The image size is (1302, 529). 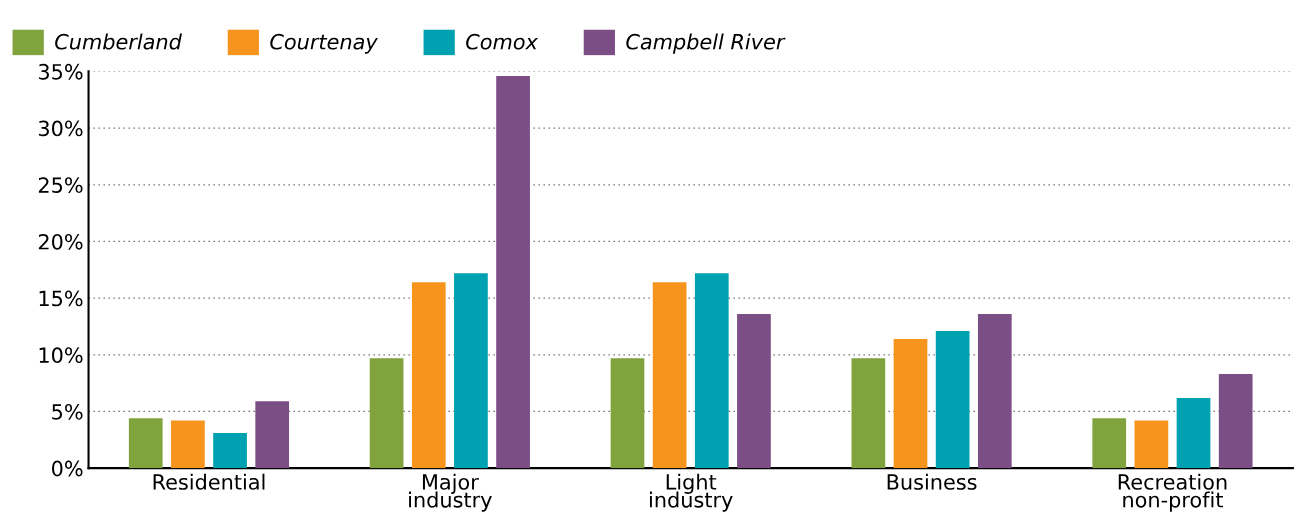 What do you see at coordinates (932, 481) in the screenshot?
I see `x-tick-label: Business` at bounding box center [932, 481].